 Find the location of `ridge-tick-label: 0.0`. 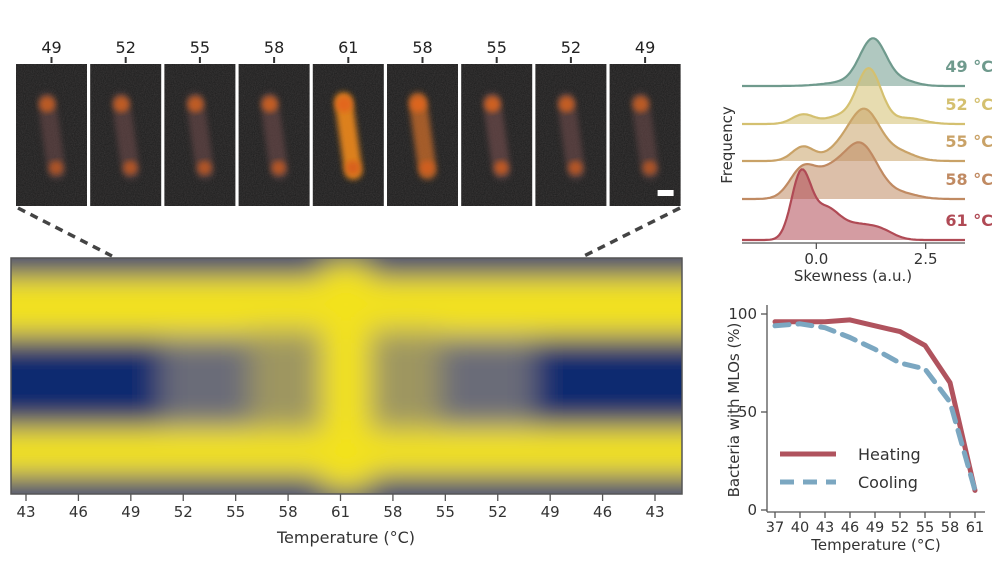

ridge-tick-label: 0.0 is located at coordinates (816, 259).